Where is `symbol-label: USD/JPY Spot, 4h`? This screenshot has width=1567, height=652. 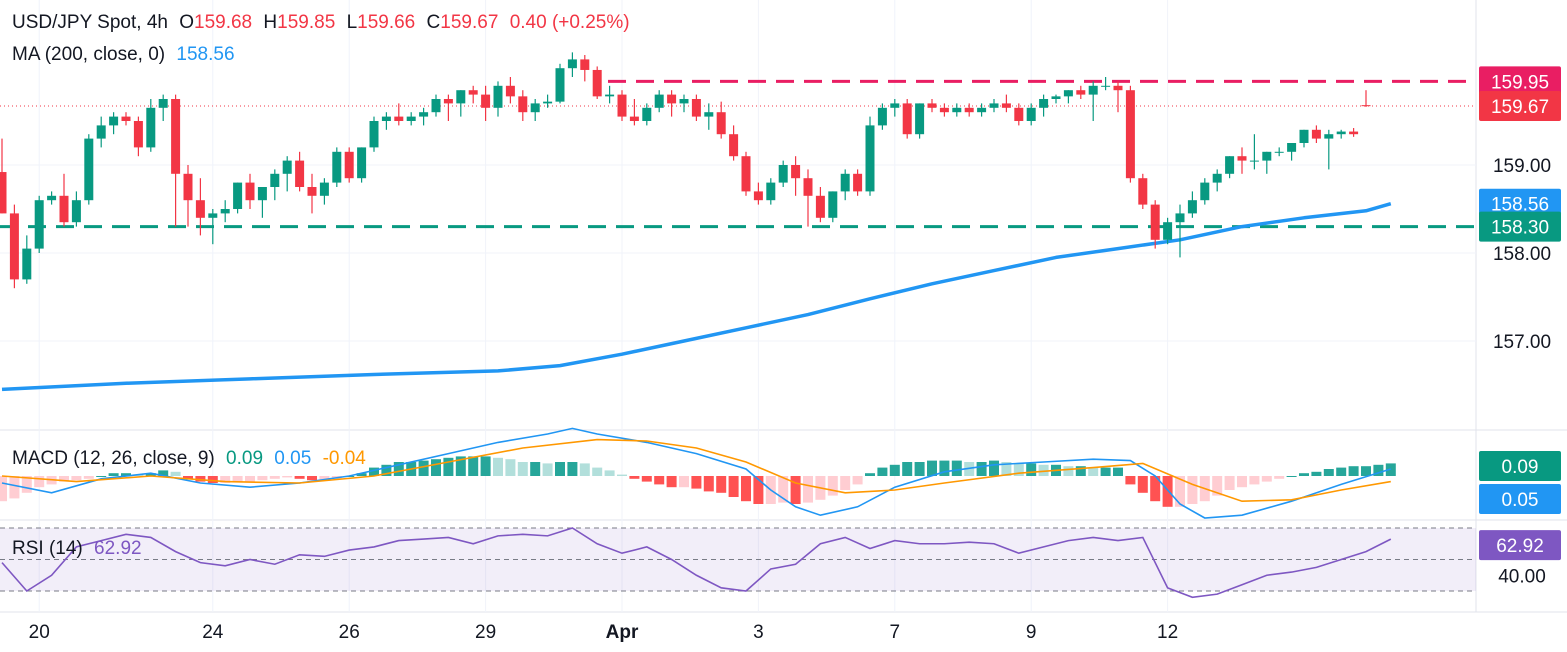 symbol-label: USD/JPY Spot, 4h is located at coordinates (90, 22).